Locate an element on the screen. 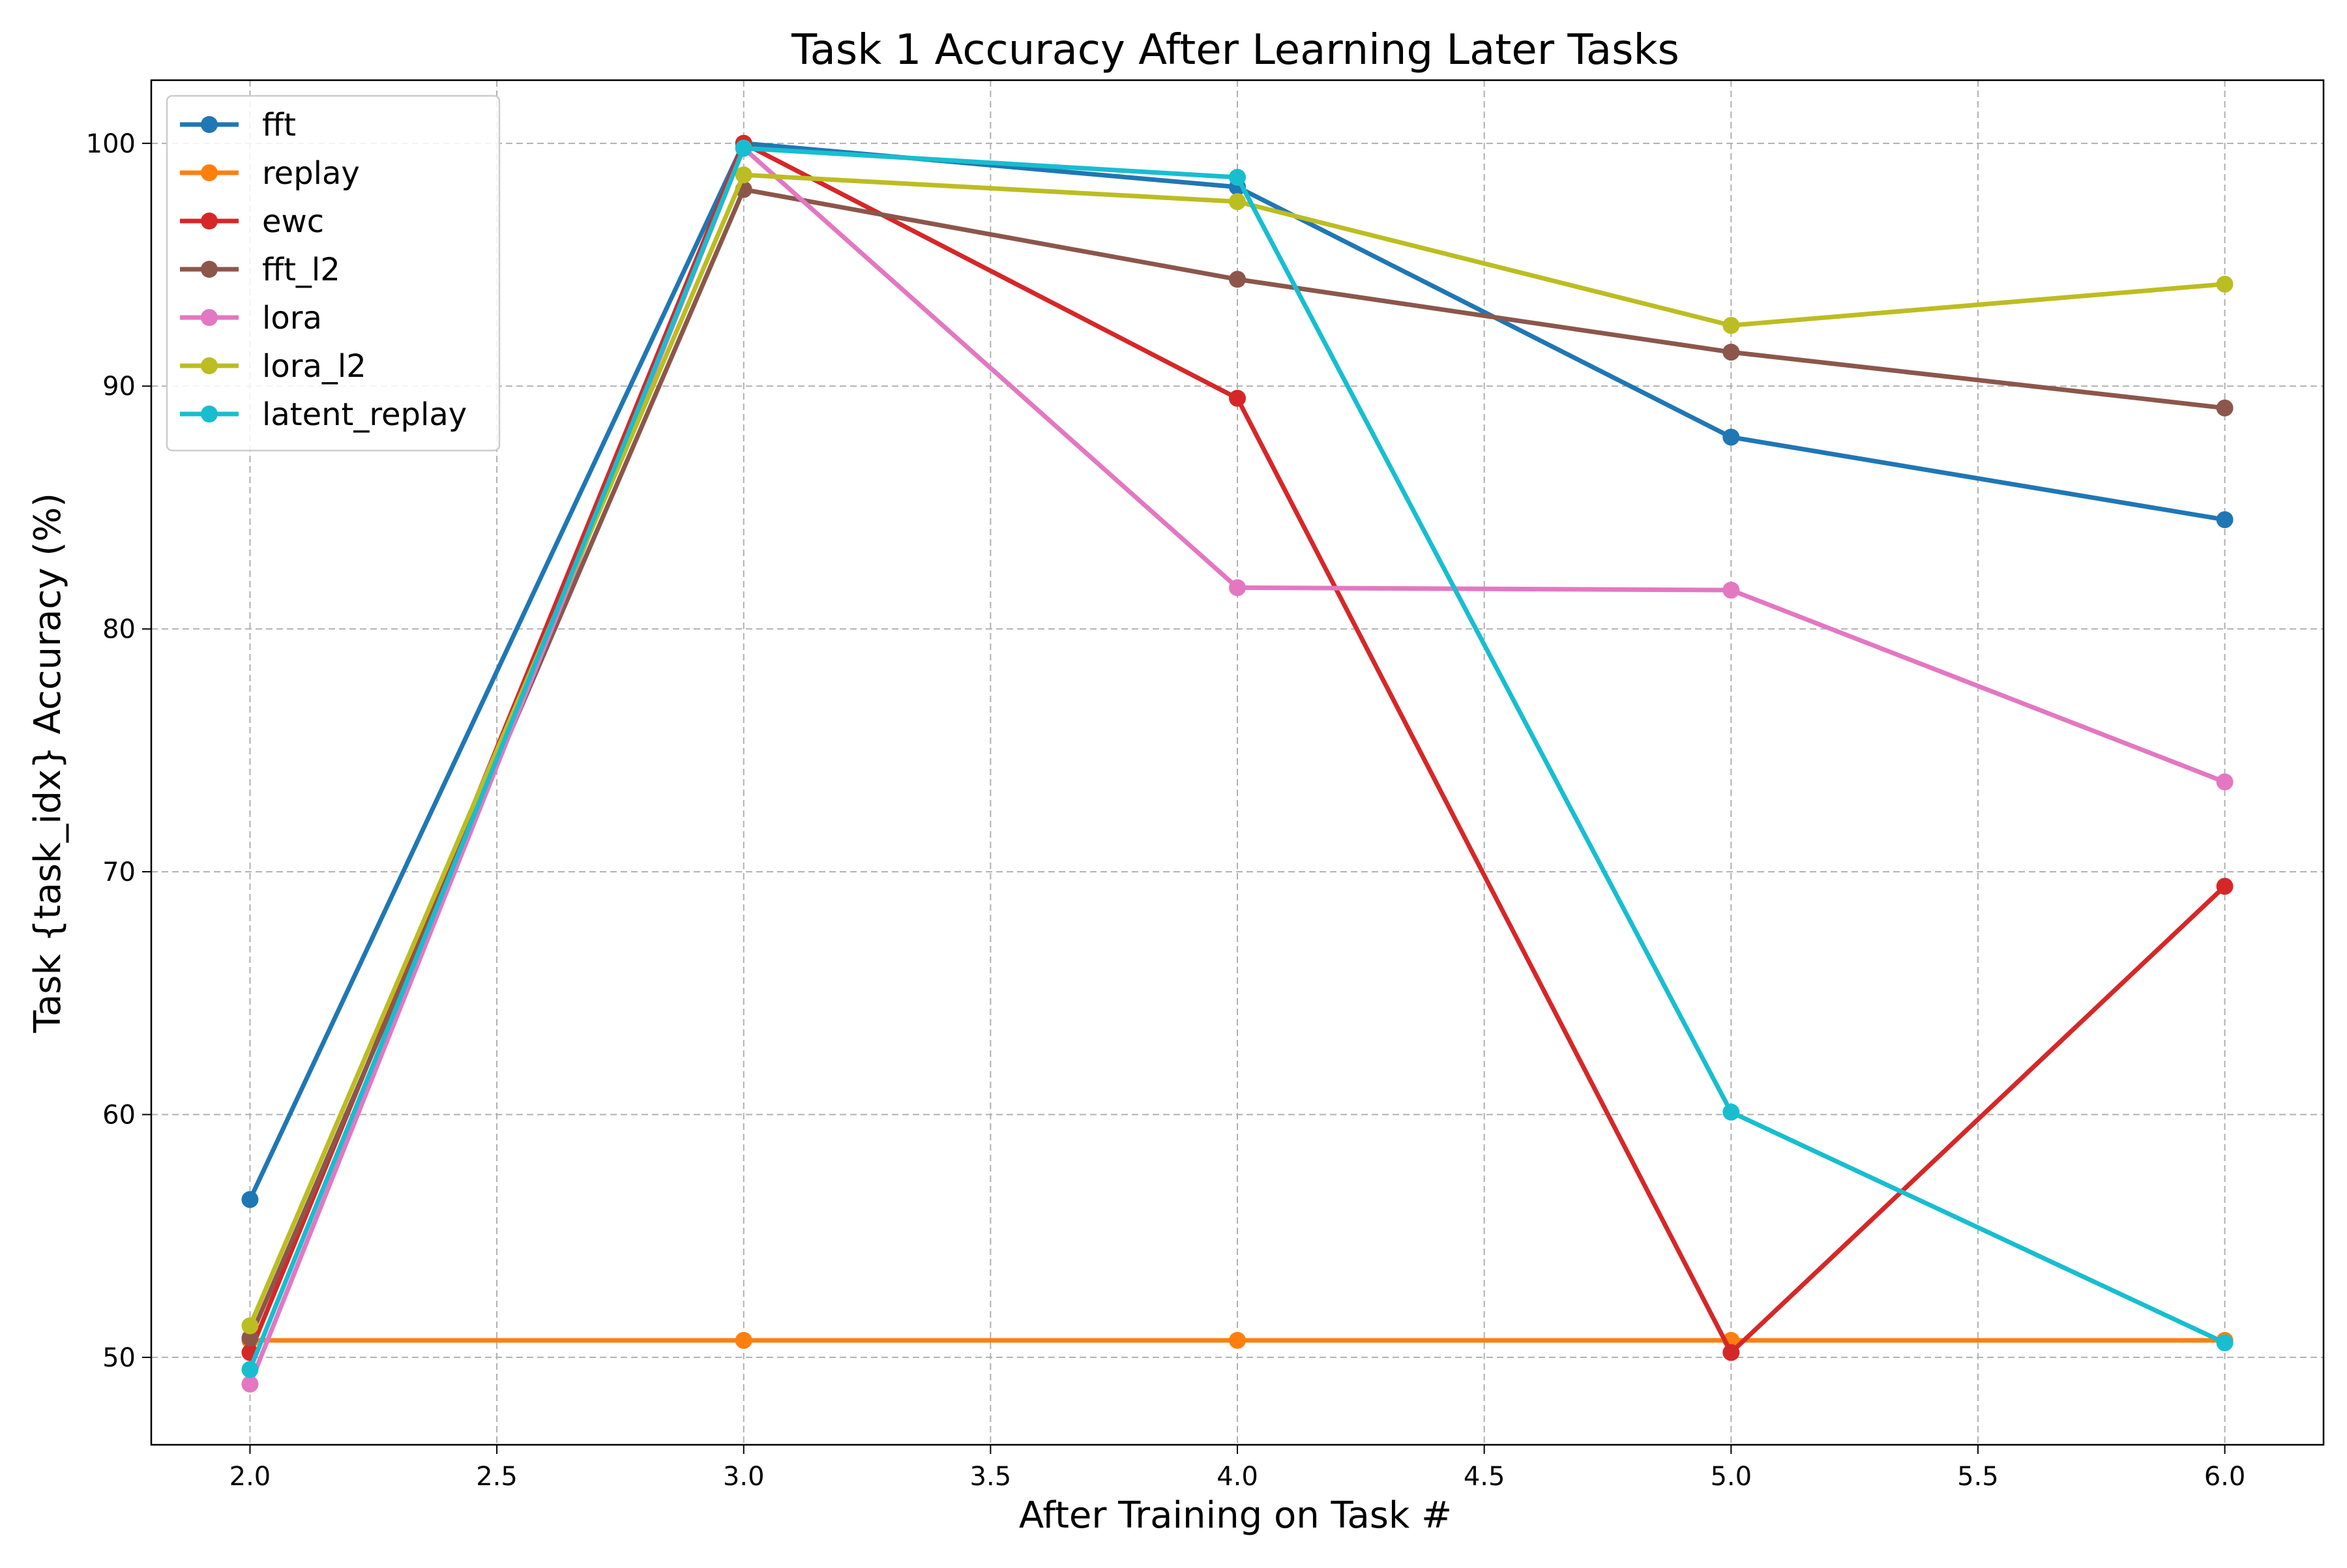 Image resolution: width=2347 pixels, height=1568 pixels. y-tick-label: 70 is located at coordinates (119, 872).